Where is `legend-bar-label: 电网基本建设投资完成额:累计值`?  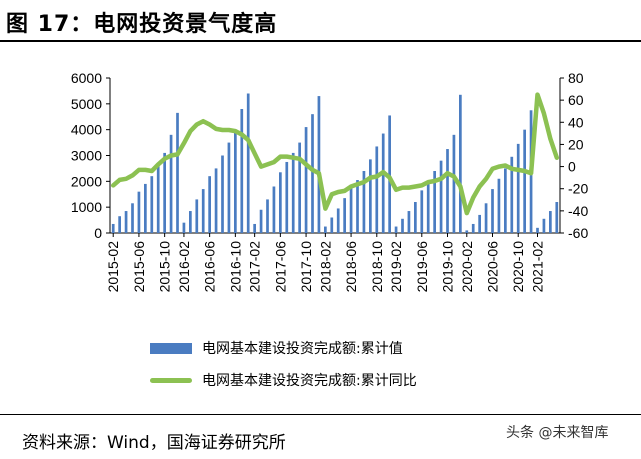
legend-bar-label: 电网基本建设投资完成额:累计值 is located at coordinates (302, 349).